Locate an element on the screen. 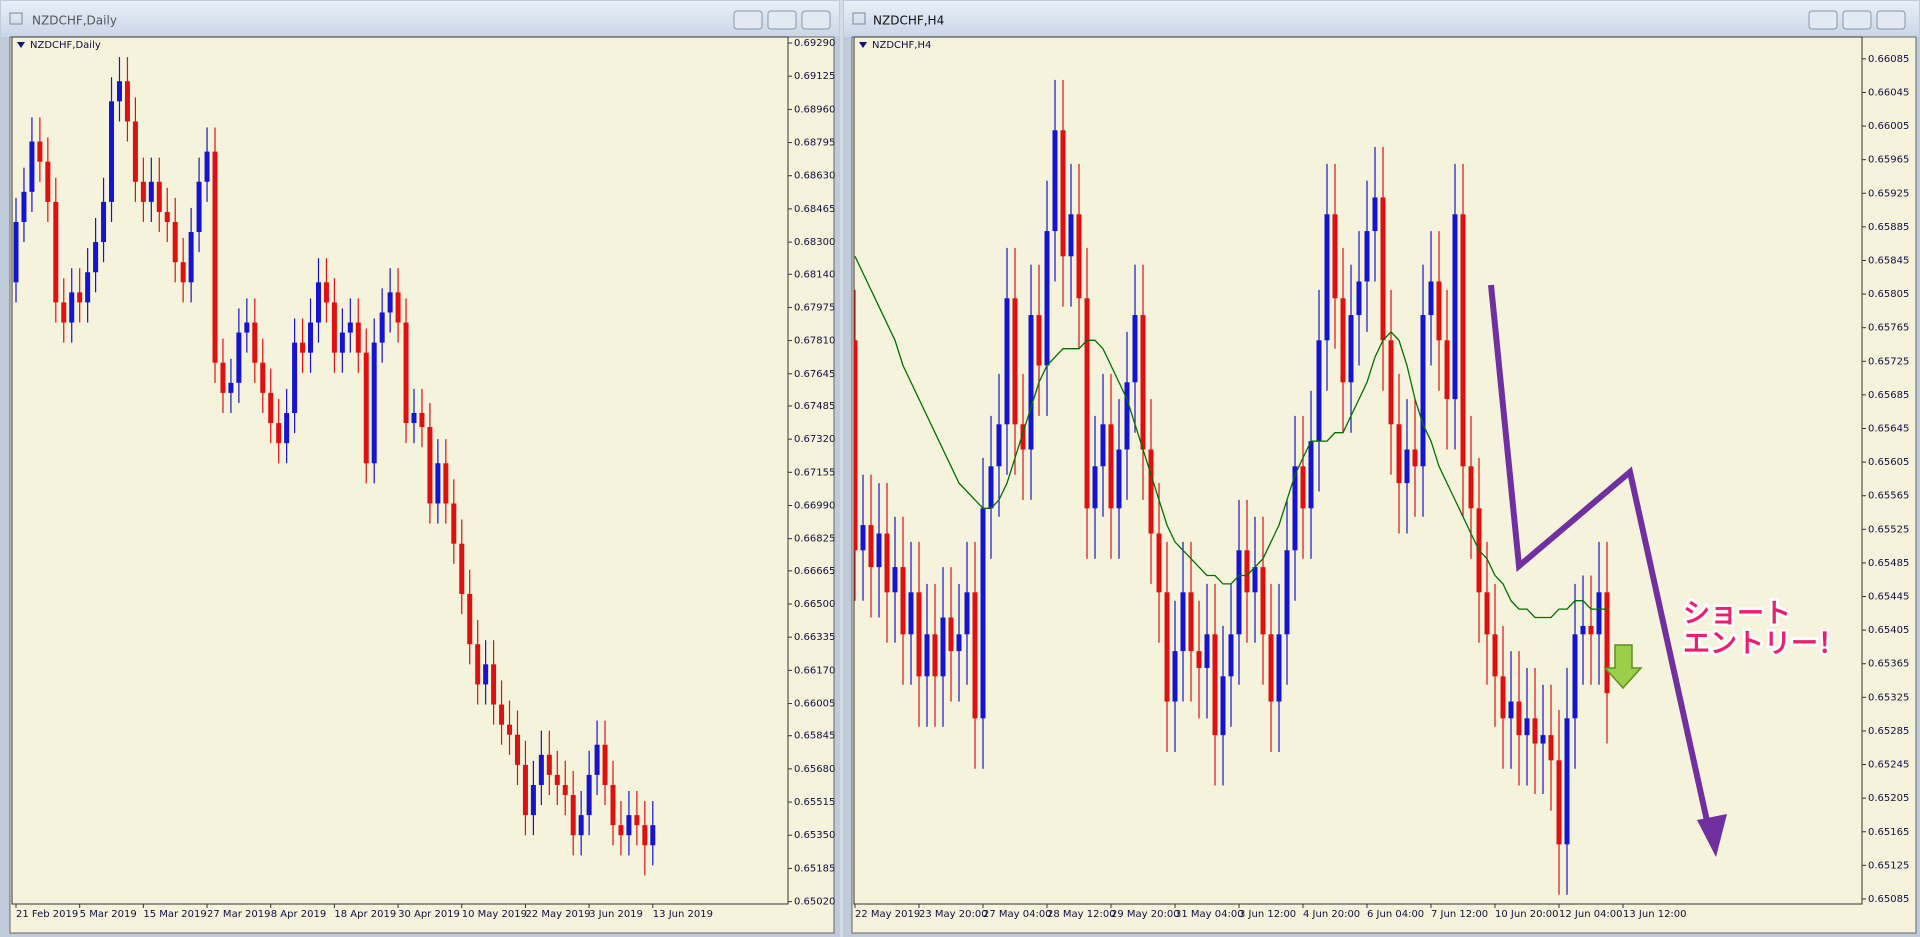 The width and height of the screenshot is (1920, 937). y-tick-label: 0.69290 is located at coordinates (814, 43).